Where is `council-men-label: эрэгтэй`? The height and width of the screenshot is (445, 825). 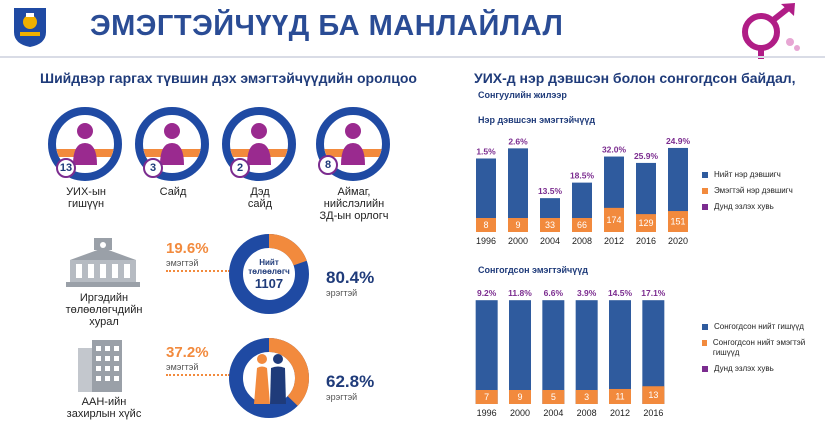
council-men-label: эрэгтэй is located at coordinates (342, 293).